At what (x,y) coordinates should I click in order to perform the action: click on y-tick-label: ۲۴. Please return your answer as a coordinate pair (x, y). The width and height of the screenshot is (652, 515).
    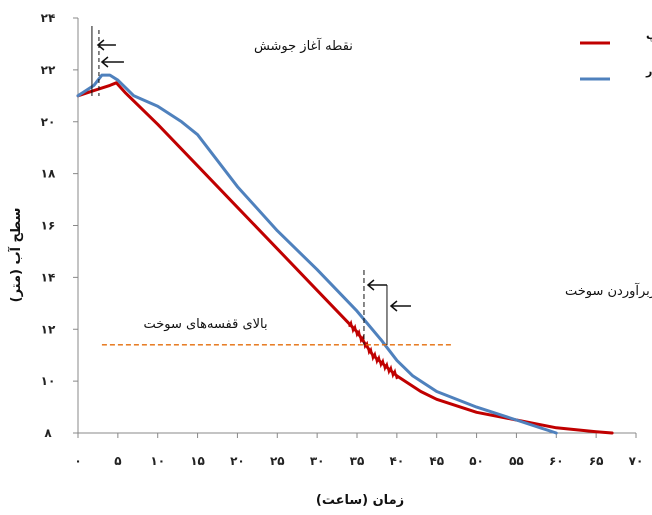
    Looking at the image, I should click on (48, 18).